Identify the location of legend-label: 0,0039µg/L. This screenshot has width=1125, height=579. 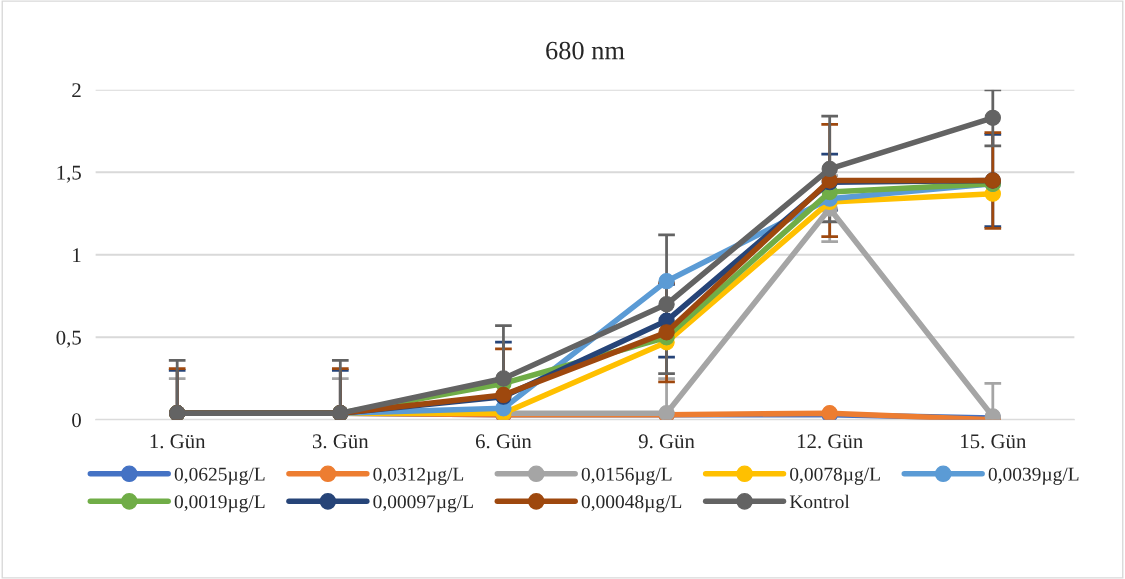
(1033, 476).